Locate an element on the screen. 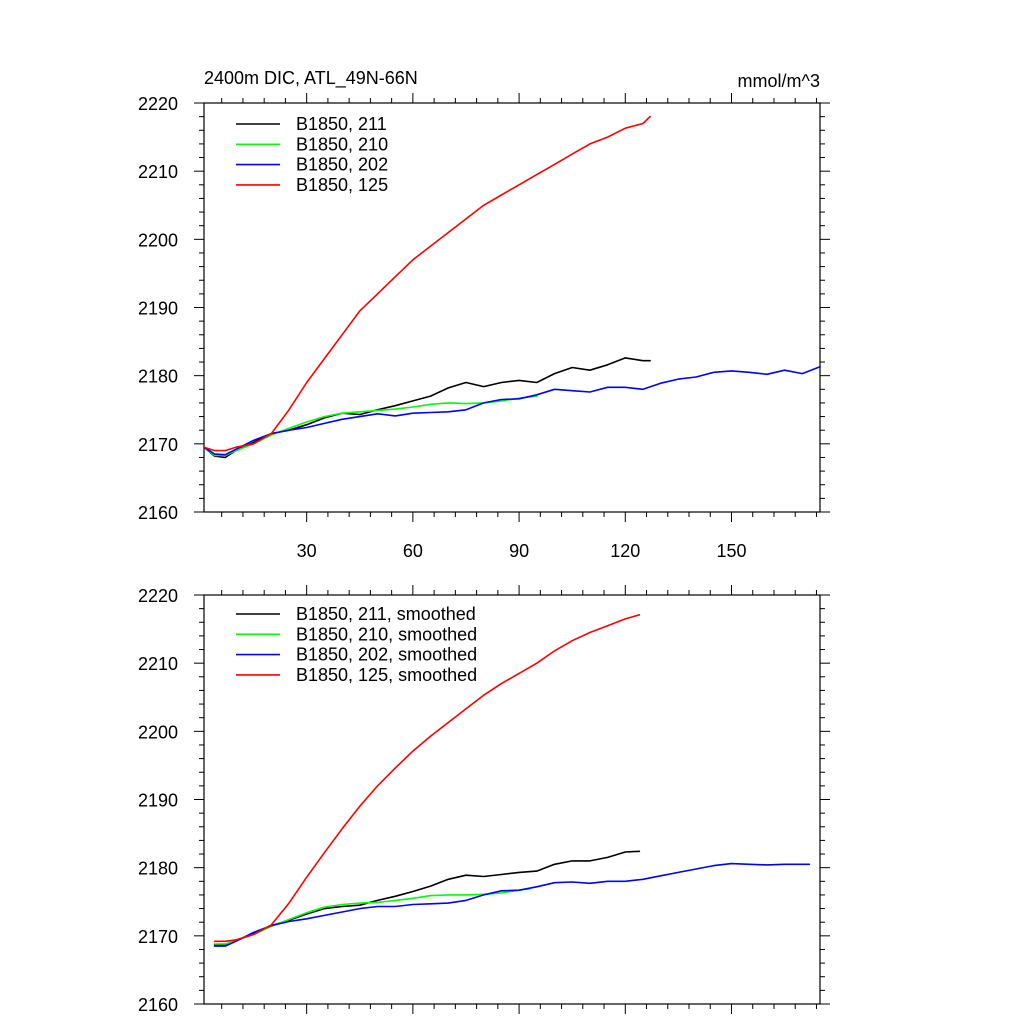 The height and width of the screenshot is (1024, 1024). legend-label: B1850, 202 is located at coordinates (342, 165).